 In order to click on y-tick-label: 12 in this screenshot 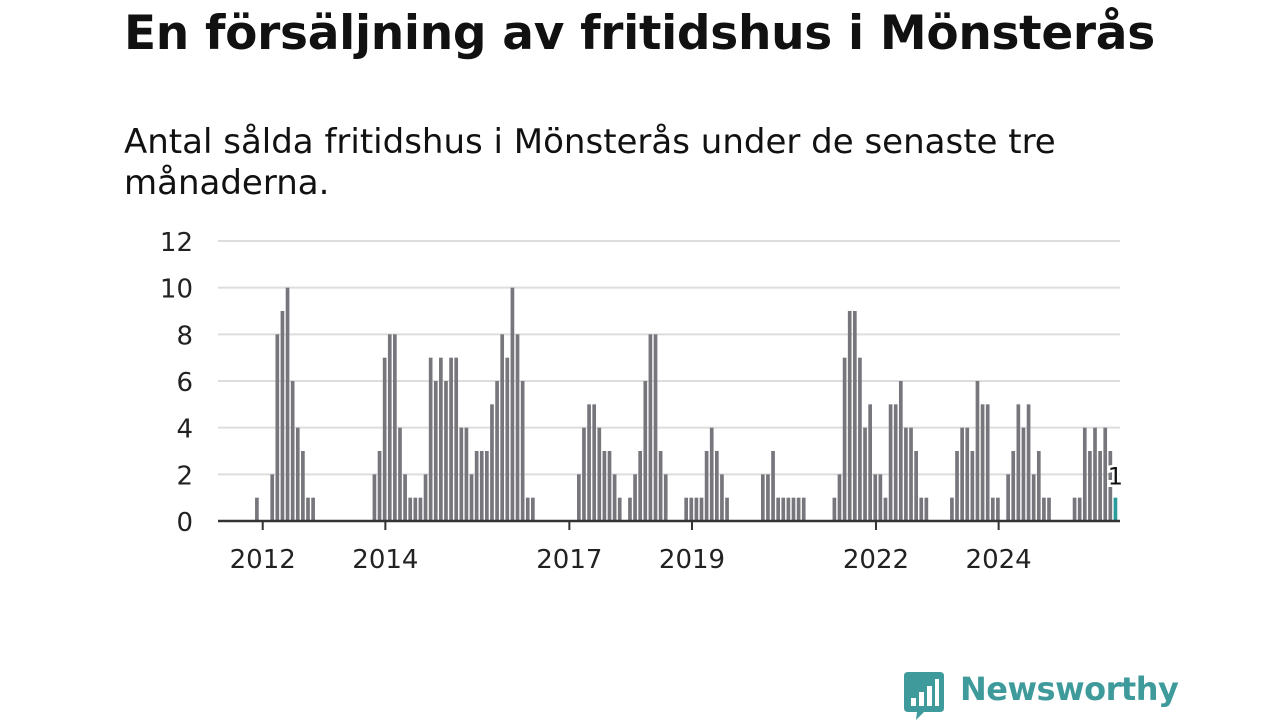, I will do `click(176, 243)`.